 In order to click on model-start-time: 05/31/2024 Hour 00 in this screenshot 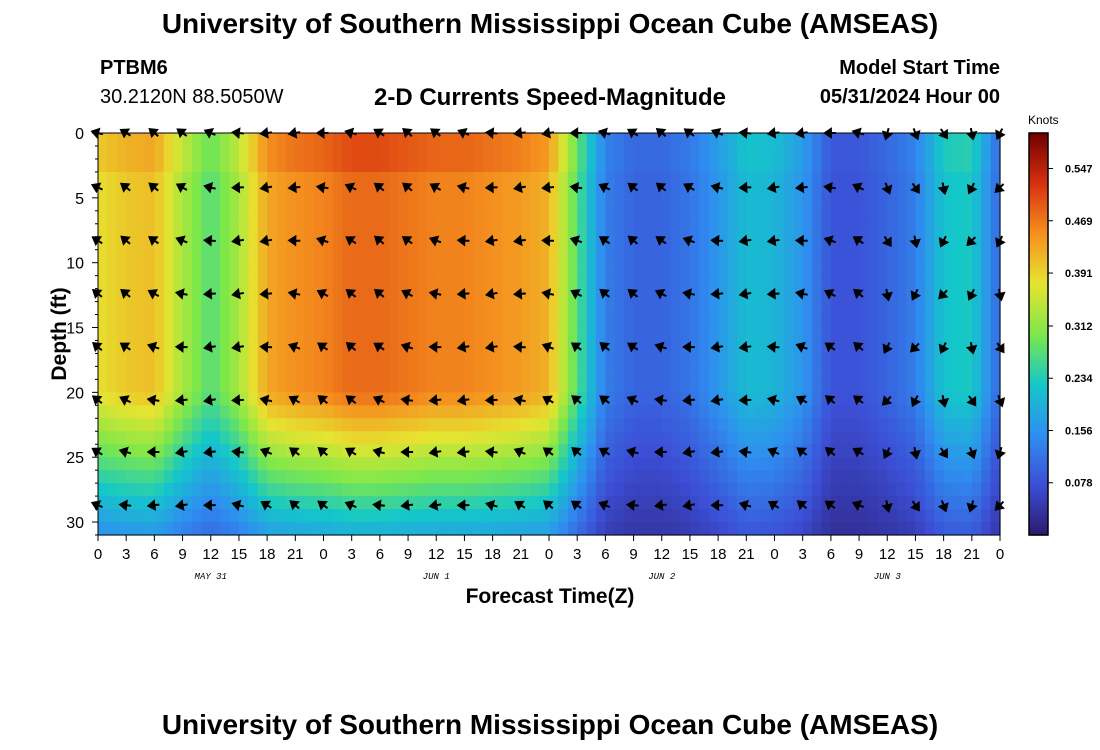, I will do `click(909, 97)`.